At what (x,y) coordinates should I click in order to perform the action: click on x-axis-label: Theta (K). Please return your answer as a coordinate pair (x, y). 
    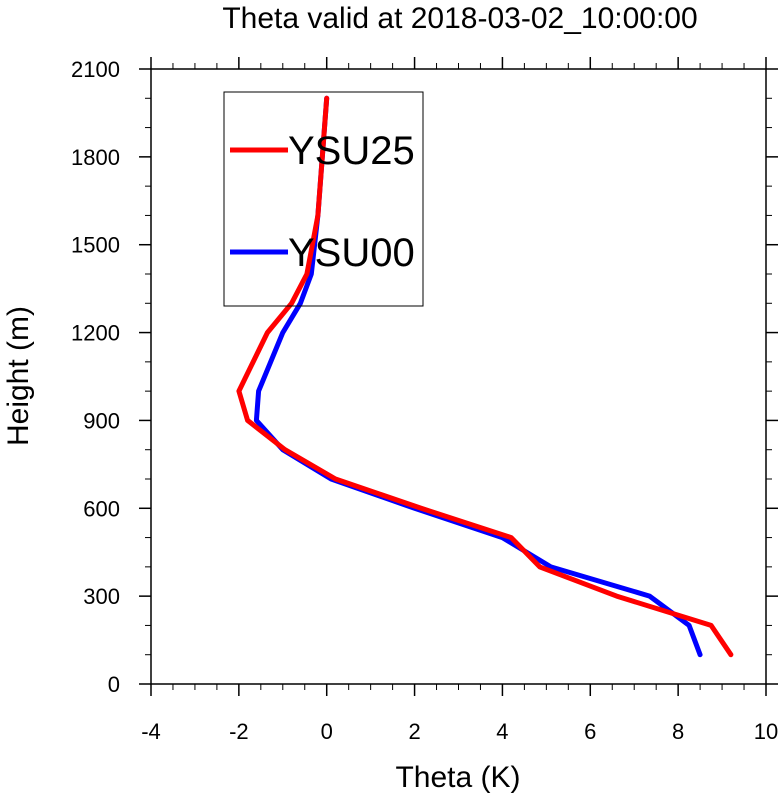
    Looking at the image, I should click on (457, 777).